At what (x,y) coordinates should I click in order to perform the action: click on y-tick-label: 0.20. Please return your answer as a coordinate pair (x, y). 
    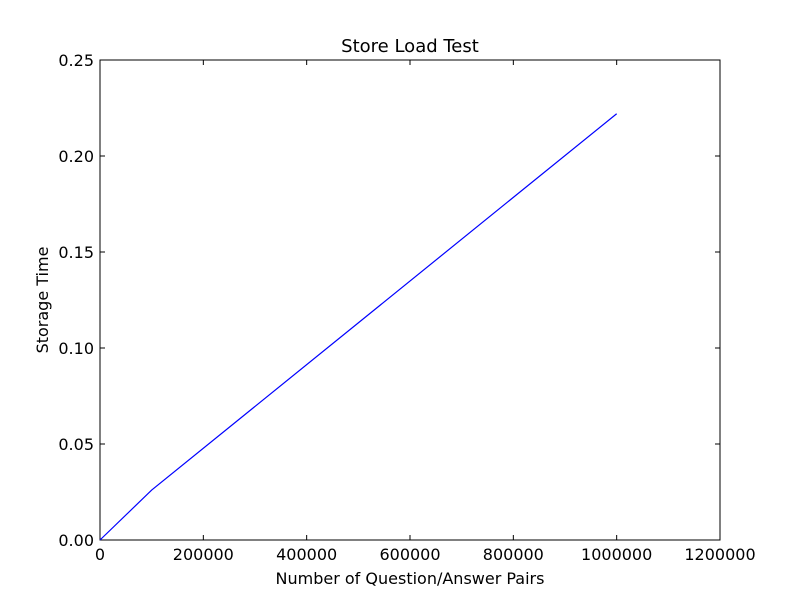
    Looking at the image, I should click on (76, 156).